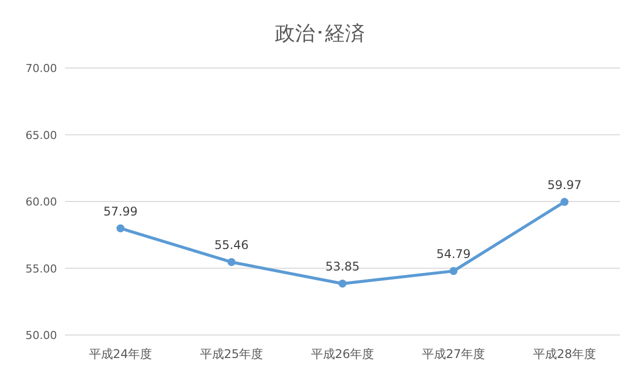 Image resolution: width=640 pixels, height=377 pixels. Describe the element at coordinates (320, 33) in the screenshot. I see `chart-title: 政治･経済` at that location.